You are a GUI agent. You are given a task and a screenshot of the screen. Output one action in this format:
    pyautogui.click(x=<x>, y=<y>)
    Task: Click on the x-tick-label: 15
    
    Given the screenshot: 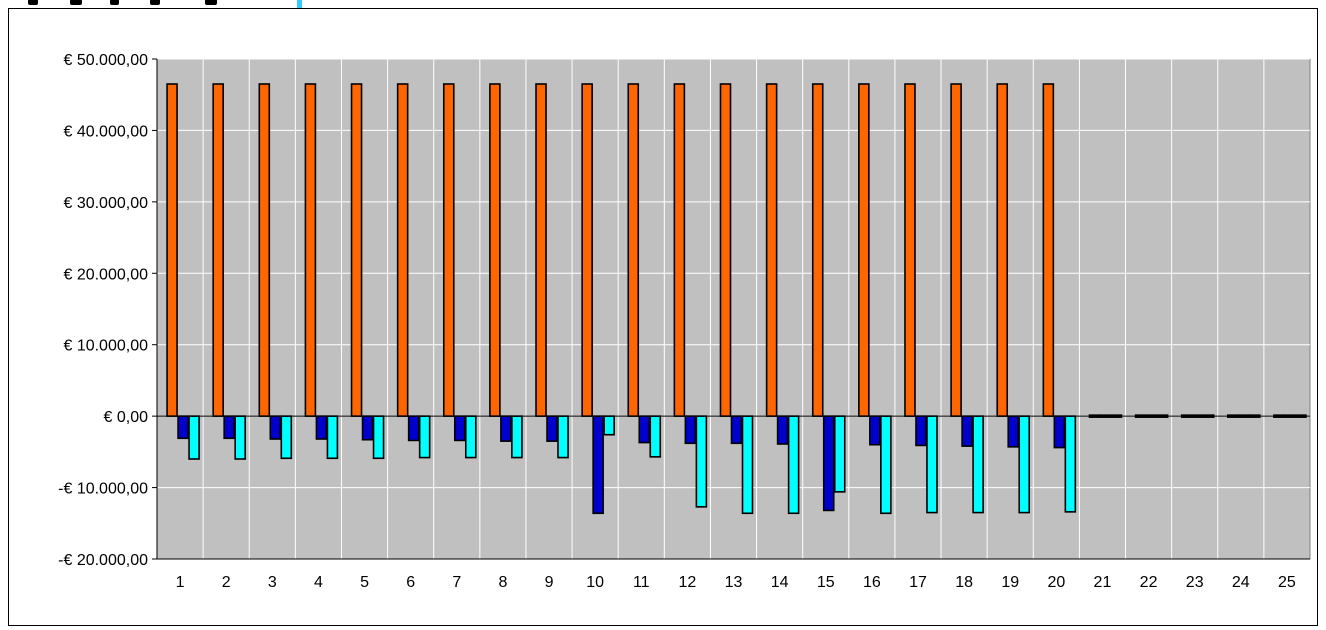 What is the action you would take?
    pyautogui.click(x=826, y=582)
    